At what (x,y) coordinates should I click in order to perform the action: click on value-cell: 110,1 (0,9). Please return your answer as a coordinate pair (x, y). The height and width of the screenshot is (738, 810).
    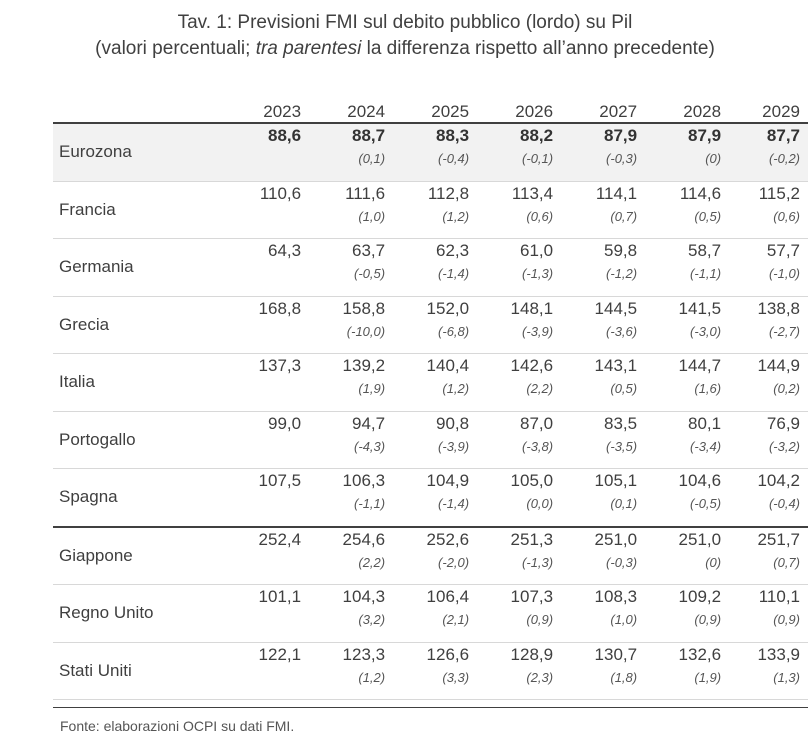
    Looking at the image, I should click on (768, 613).